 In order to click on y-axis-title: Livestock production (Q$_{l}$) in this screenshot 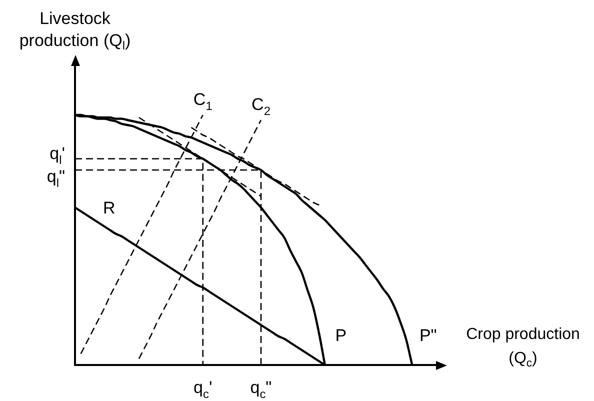, I will do `click(75, 30)`.